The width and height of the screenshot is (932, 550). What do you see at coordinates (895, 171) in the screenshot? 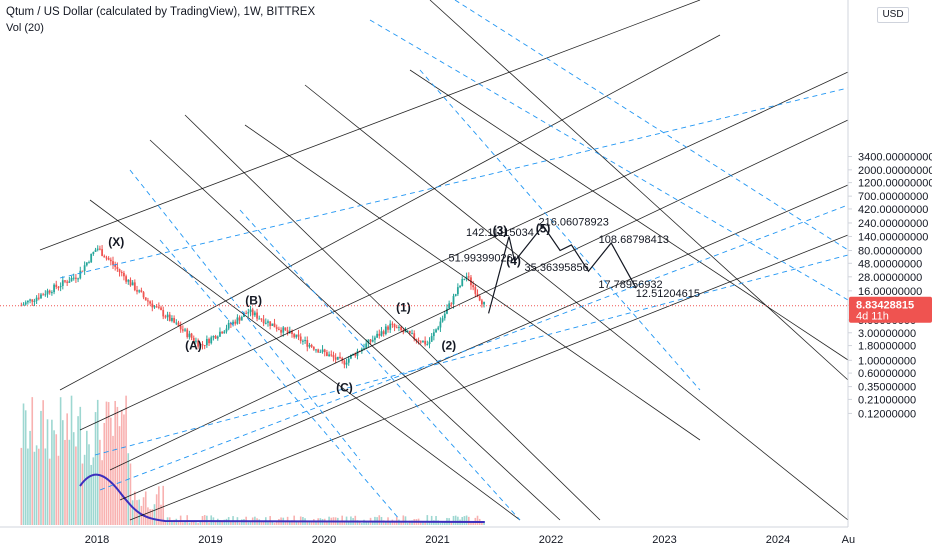
I see `price-tick-label: 2000.00000000` at bounding box center [895, 171].